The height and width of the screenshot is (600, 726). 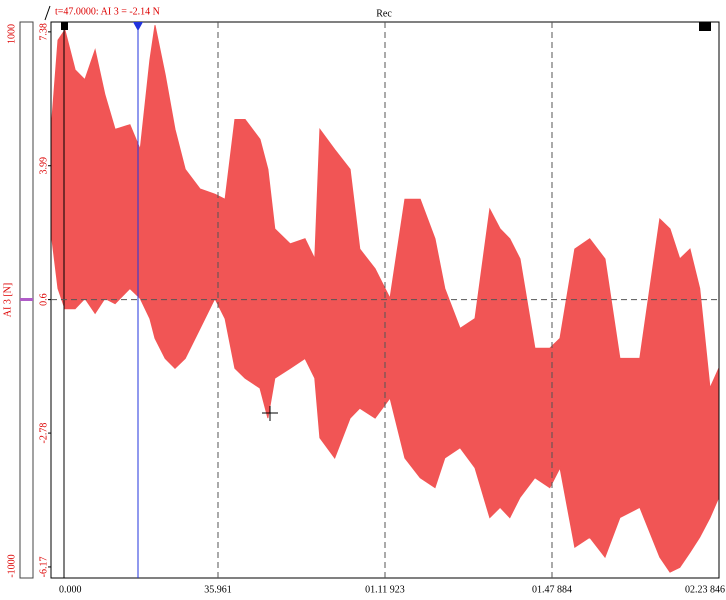 I want to click on crosshair, so click(x=270, y=413).